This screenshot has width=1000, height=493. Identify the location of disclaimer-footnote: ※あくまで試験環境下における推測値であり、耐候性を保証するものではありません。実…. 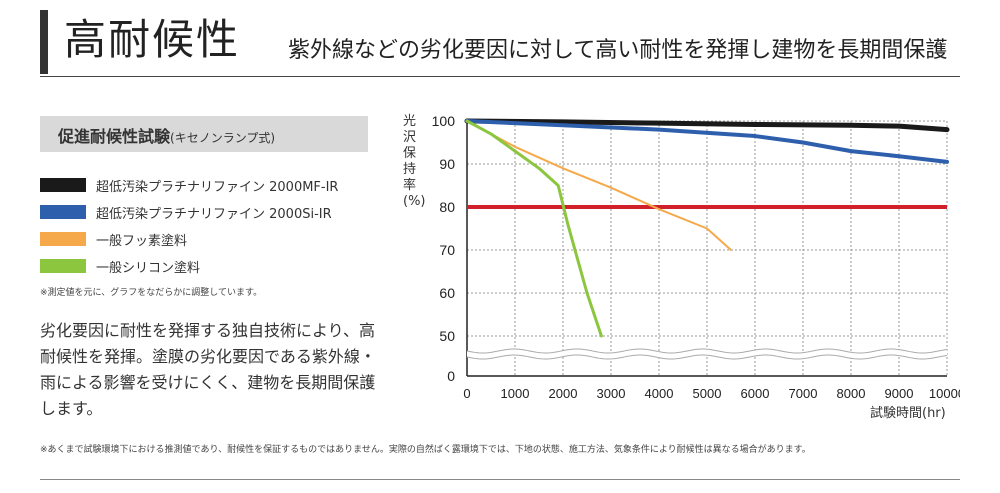
(425, 450).